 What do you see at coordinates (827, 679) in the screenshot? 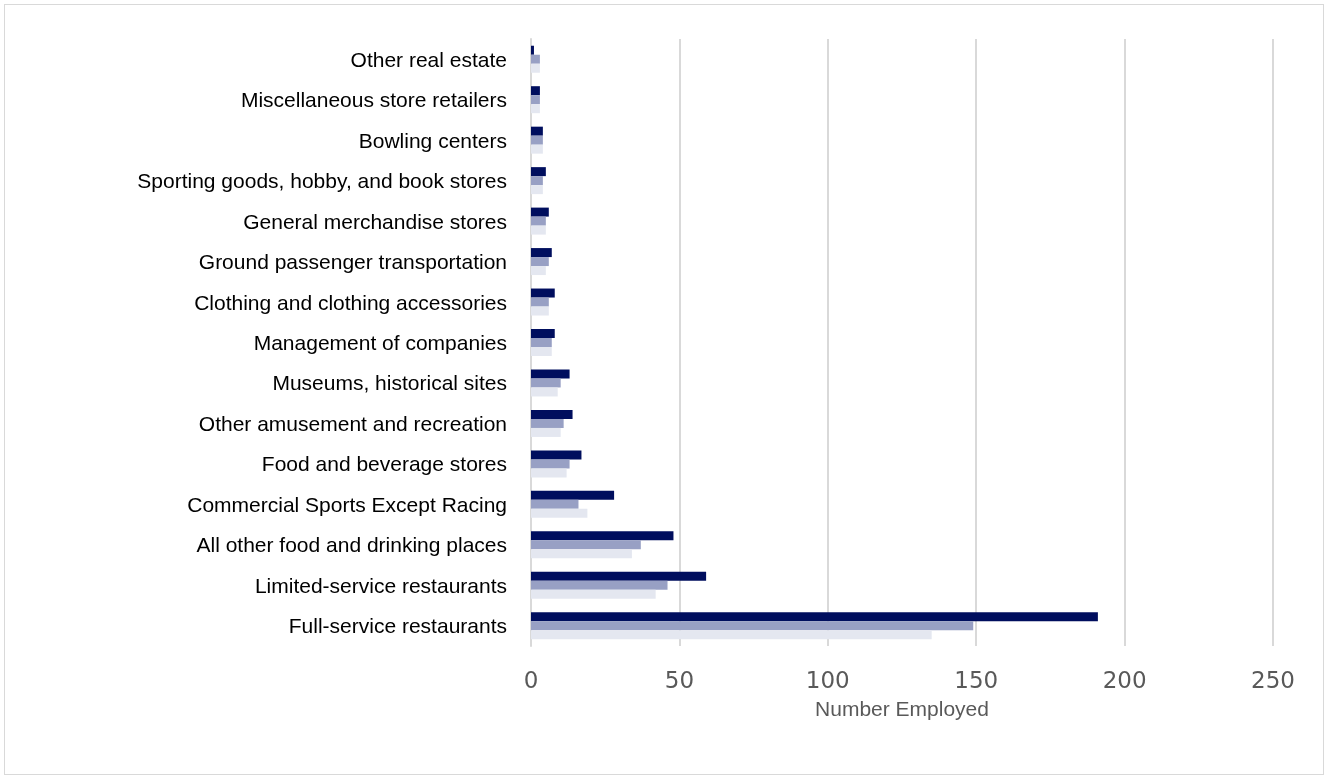
I see `x-tick-label: 100` at bounding box center [827, 679].